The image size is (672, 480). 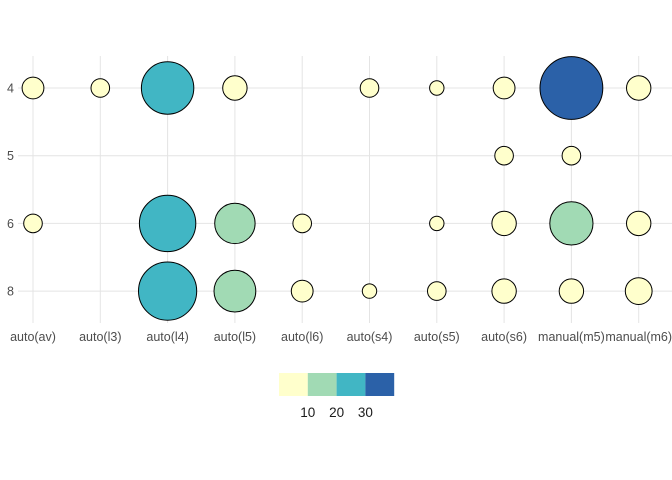 I want to click on x-tick-label: auto(l3), so click(x=100, y=337).